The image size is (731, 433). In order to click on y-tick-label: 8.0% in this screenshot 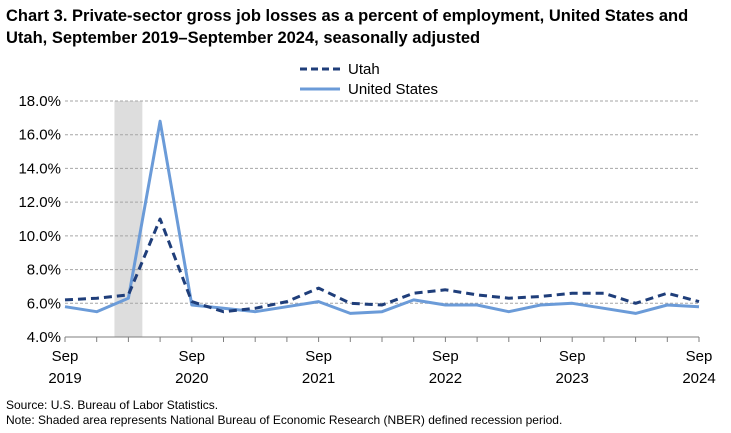, I will do `click(44, 270)`.